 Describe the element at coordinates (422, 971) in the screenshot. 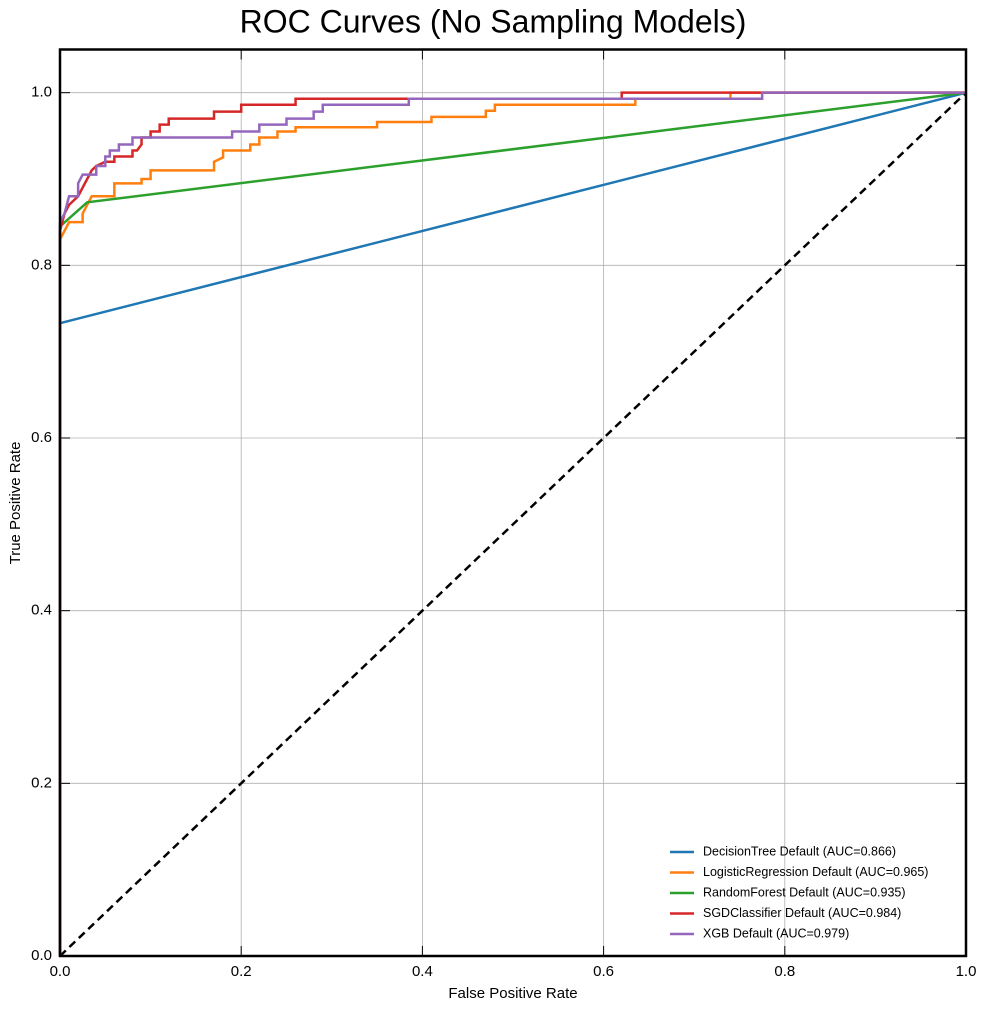

I see `x-tick-label: 0.4` at that location.